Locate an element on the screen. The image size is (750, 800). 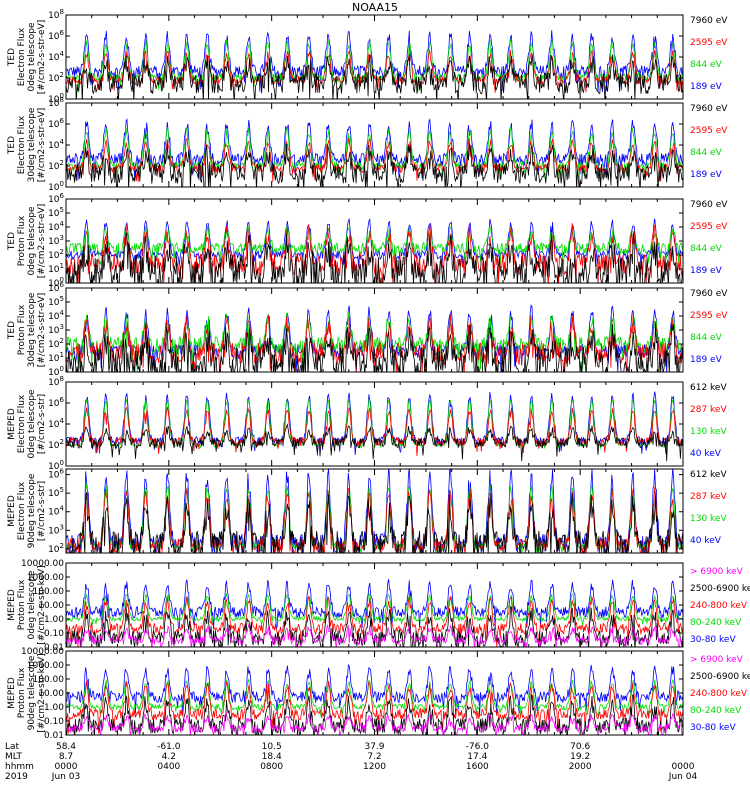
x-tick-label-lat: 10.5 is located at coordinates (272, 747).